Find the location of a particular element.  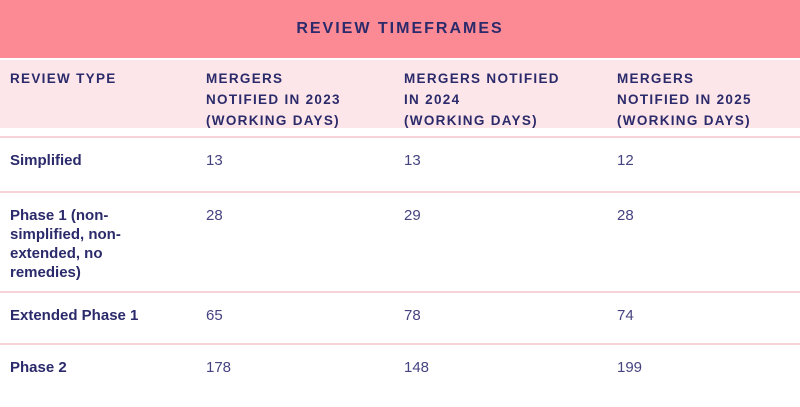

value-2025: 28 is located at coordinates (625, 215).